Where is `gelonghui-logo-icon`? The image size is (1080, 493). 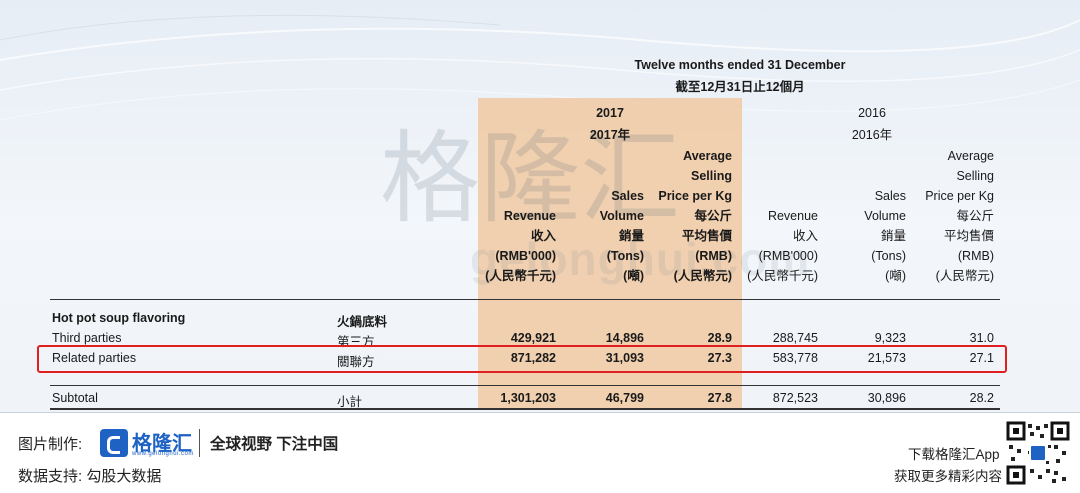 gelonghui-logo-icon is located at coordinates (114, 443).